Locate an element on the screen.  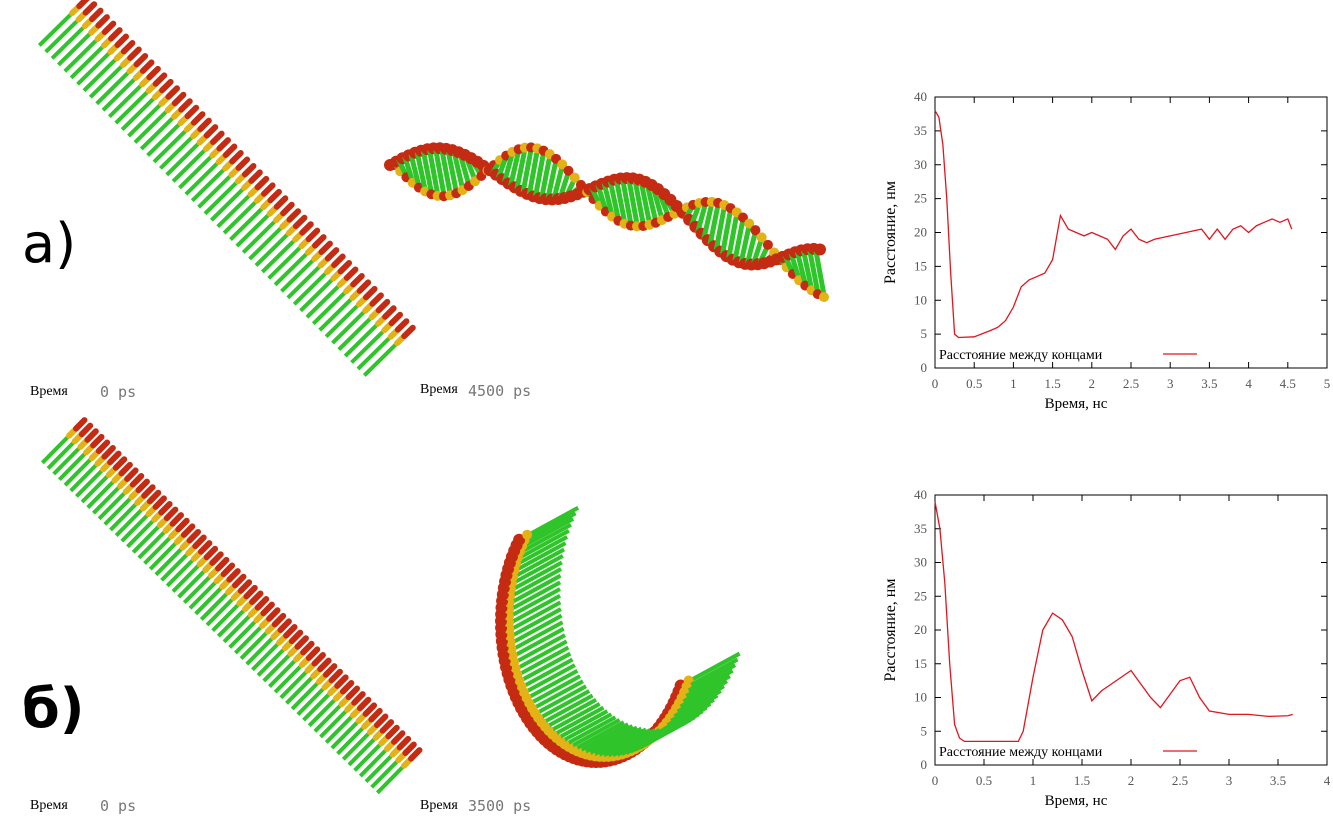
time-value: 0 ps is located at coordinates (118, 392).